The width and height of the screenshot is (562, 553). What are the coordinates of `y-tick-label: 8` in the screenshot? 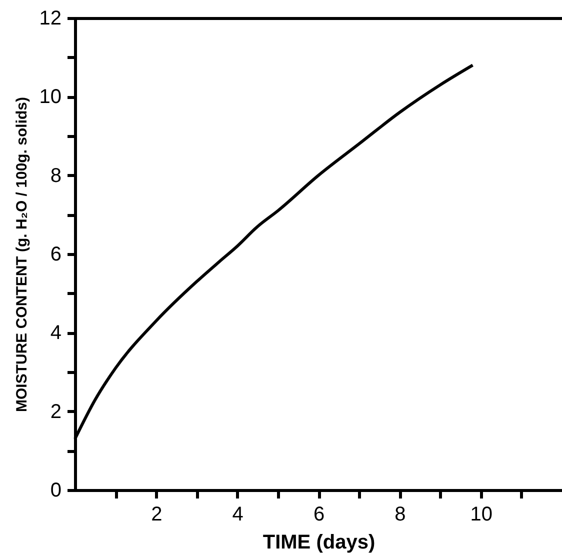 It's located at (56, 175).